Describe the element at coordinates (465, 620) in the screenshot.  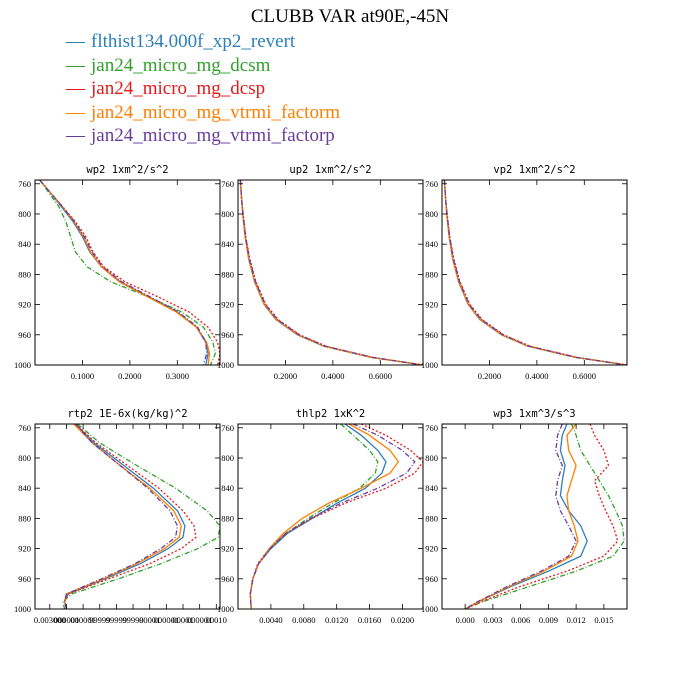
I see `x-tick-label: 0.000` at that location.